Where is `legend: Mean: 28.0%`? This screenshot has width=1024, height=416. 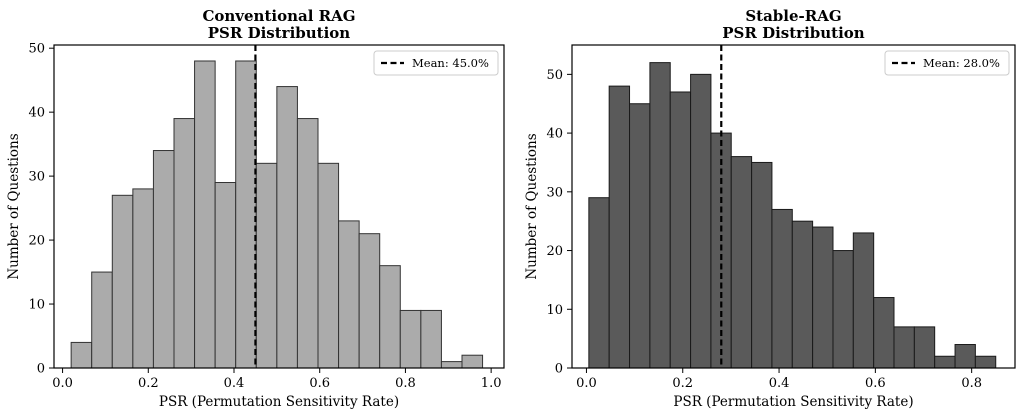
legend: Mean: 28.0% is located at coordinates (947, 63).